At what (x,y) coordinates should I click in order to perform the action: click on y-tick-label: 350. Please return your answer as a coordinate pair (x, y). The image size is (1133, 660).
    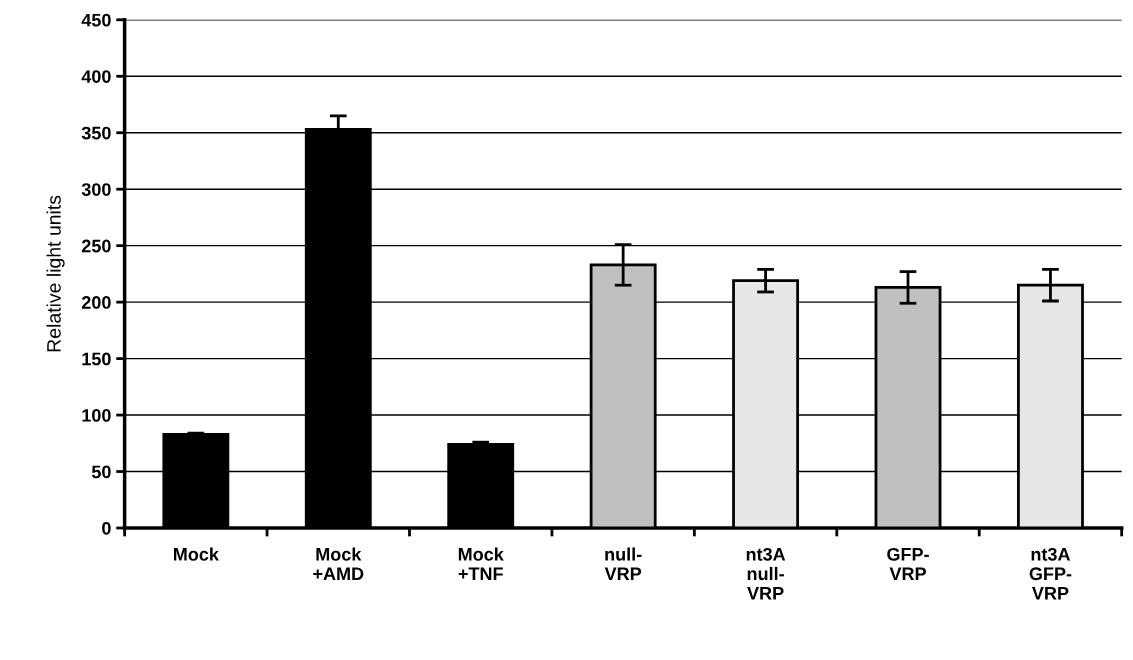
    Looking at the image, I should click on (96, 133).